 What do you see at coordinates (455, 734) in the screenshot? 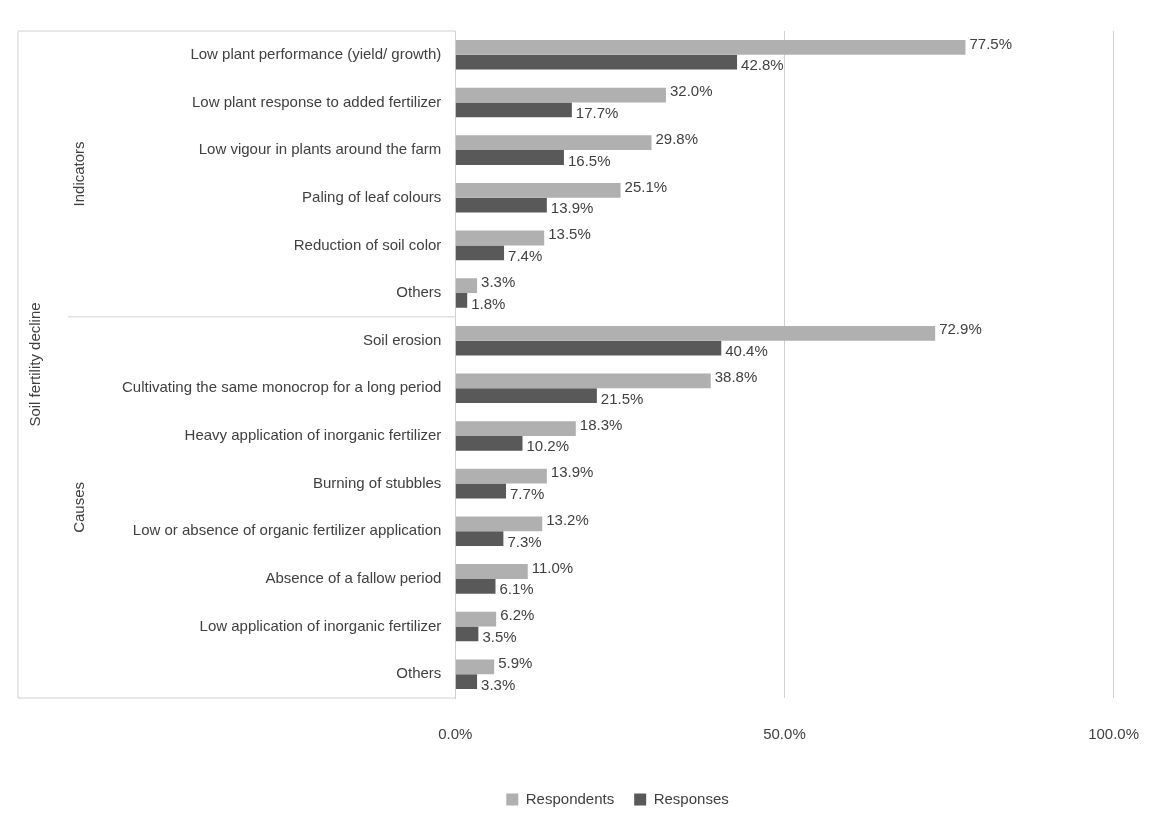
I see `x-tick-label: 0.0%` at bounding box center [455, 734].